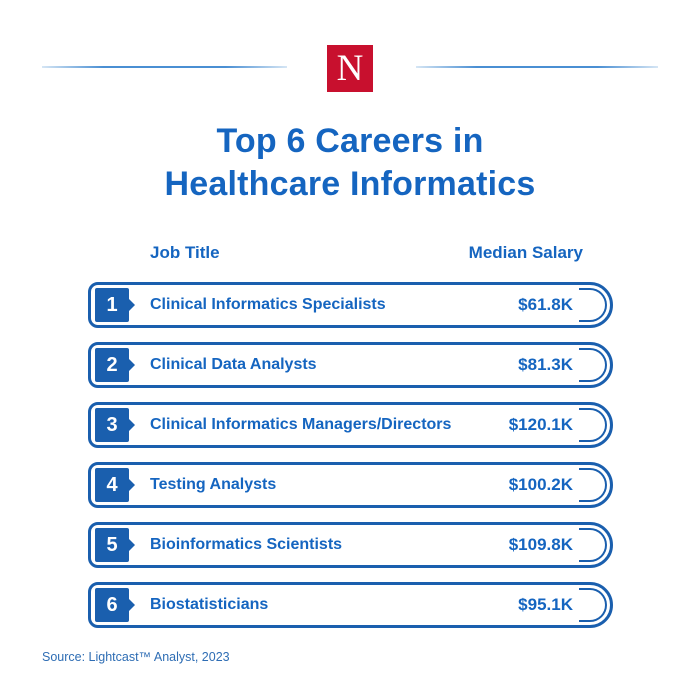 The width and height of the screenshot is (700, 700). Describe the element at coordinates (350, 163) in the screenshot. I see `page-title: Top 6 Careers in Healthcare Informatics` at that location.